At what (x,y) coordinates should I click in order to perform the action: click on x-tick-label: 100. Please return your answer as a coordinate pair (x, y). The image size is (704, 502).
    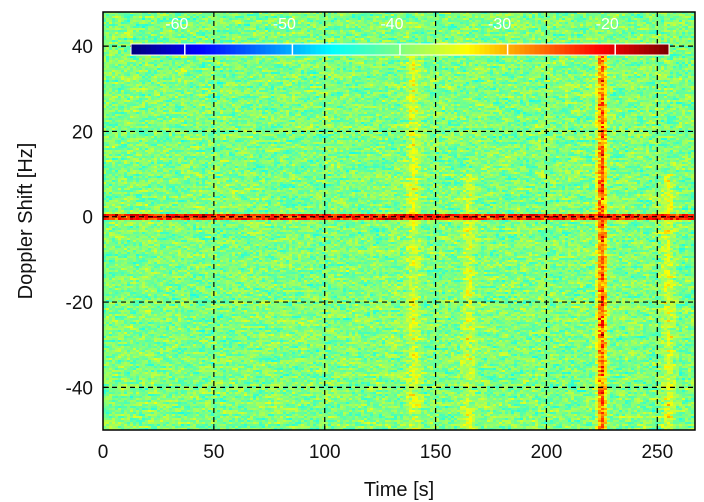
    Looking at the image, I should click on (325, 452).